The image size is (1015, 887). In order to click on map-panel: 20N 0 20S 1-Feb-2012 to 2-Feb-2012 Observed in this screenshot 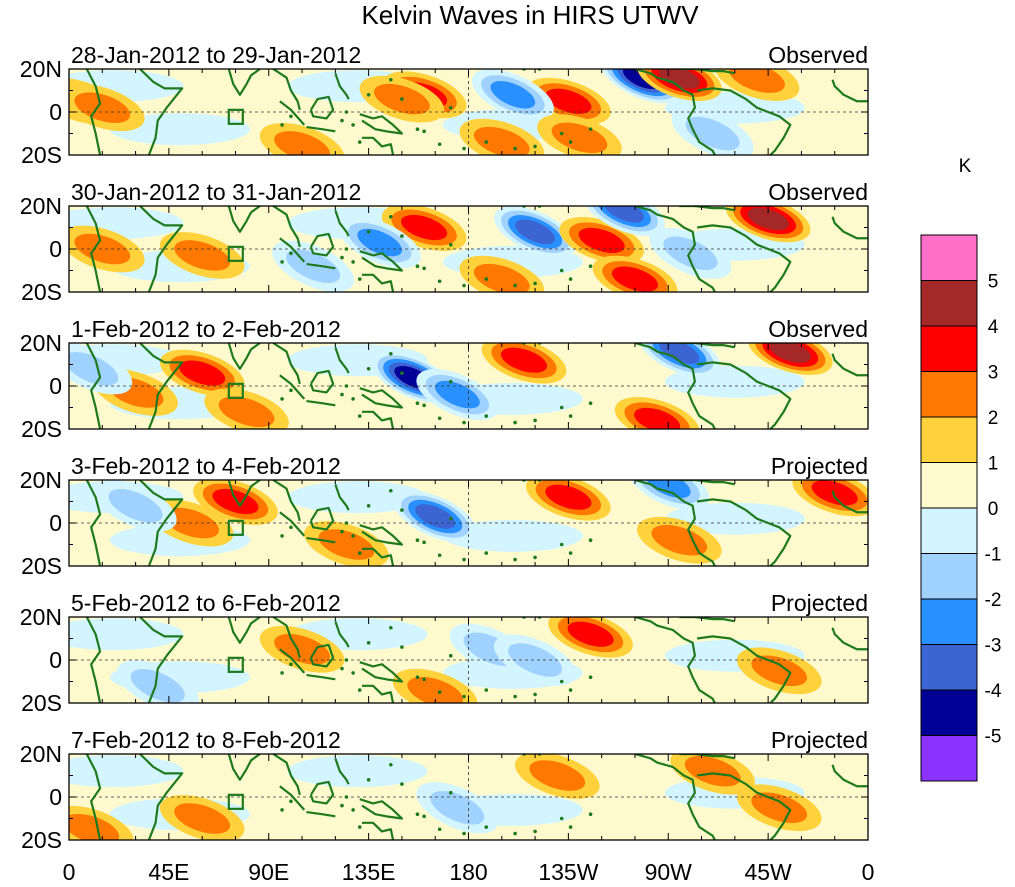, I will do `click(444, 379)`.